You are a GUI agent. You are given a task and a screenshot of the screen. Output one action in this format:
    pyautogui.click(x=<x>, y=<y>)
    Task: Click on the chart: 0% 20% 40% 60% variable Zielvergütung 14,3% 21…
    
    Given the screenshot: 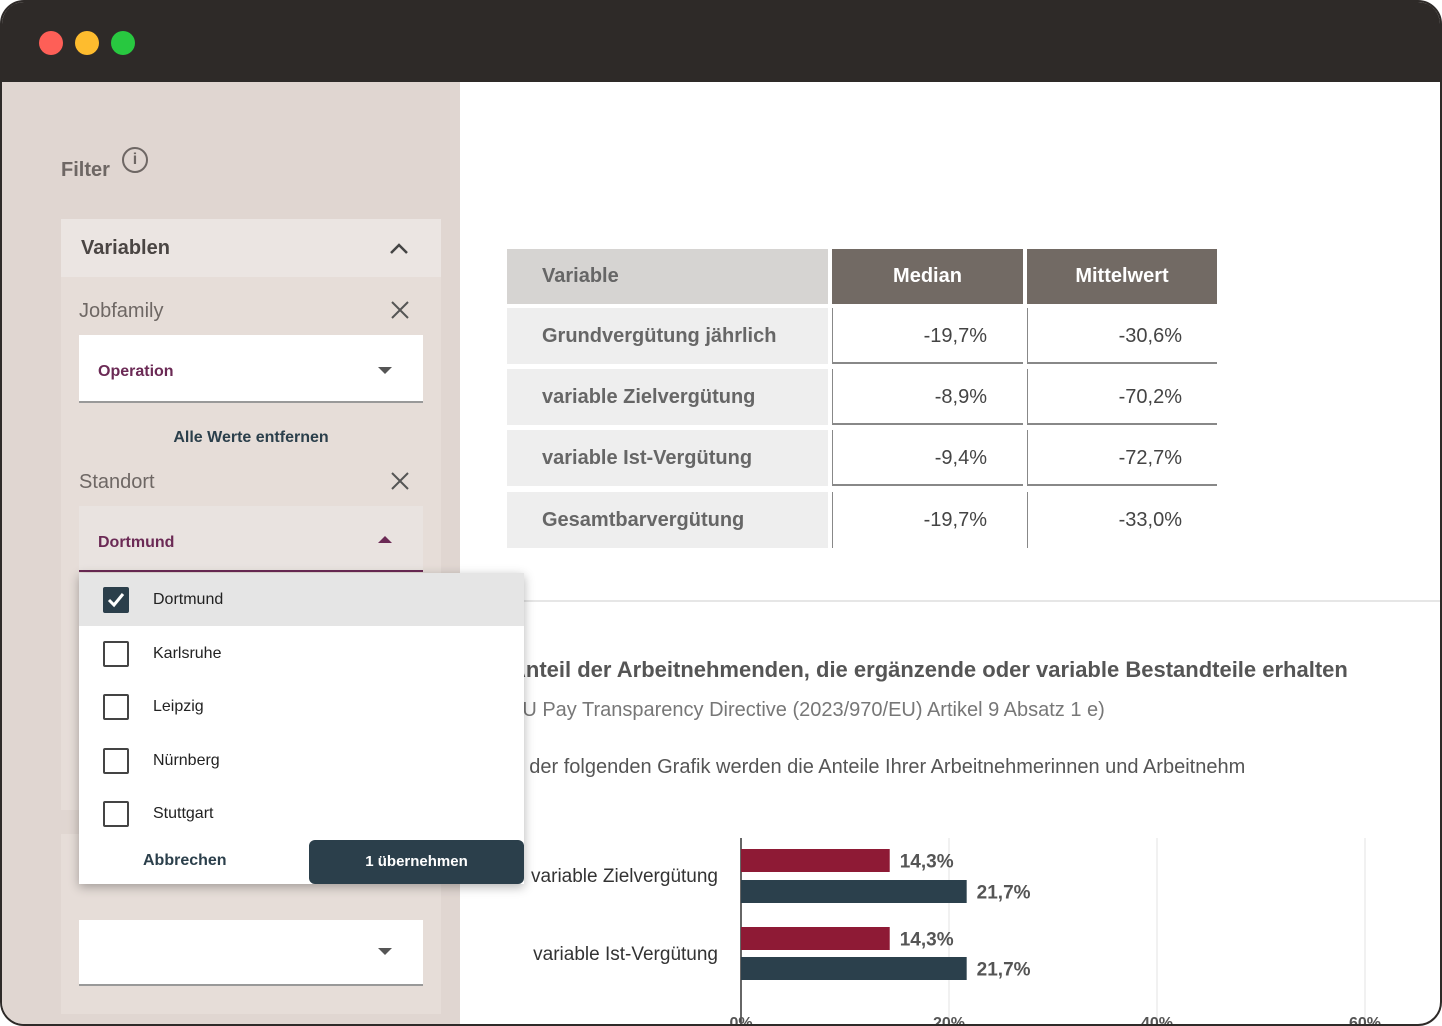 What is the action you would take?
    pyautogui.click(x=956, y=932)
    